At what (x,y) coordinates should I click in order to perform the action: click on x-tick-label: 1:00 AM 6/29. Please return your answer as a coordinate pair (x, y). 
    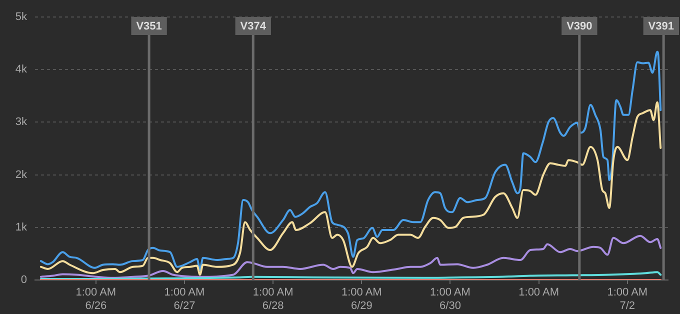
    Looking at the image, I should click on (361, 299).